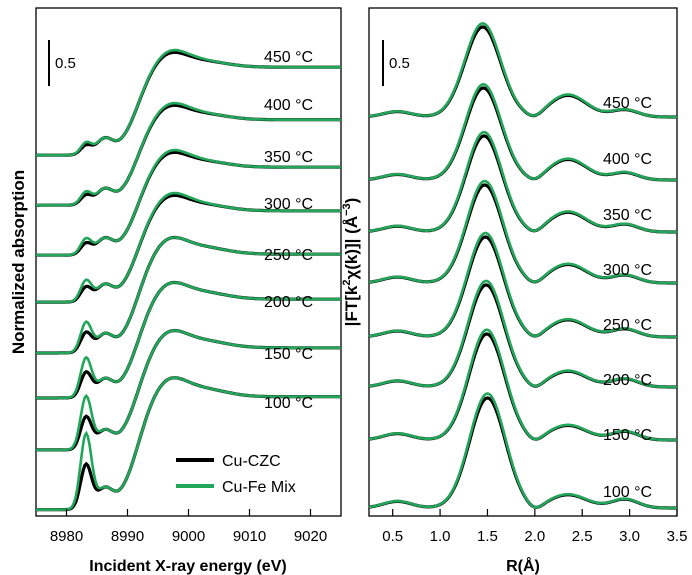 The width and height of the screenshot is (692, 575). I want to click on exafs-x-tick-label: 1.0, so click(440, 536).